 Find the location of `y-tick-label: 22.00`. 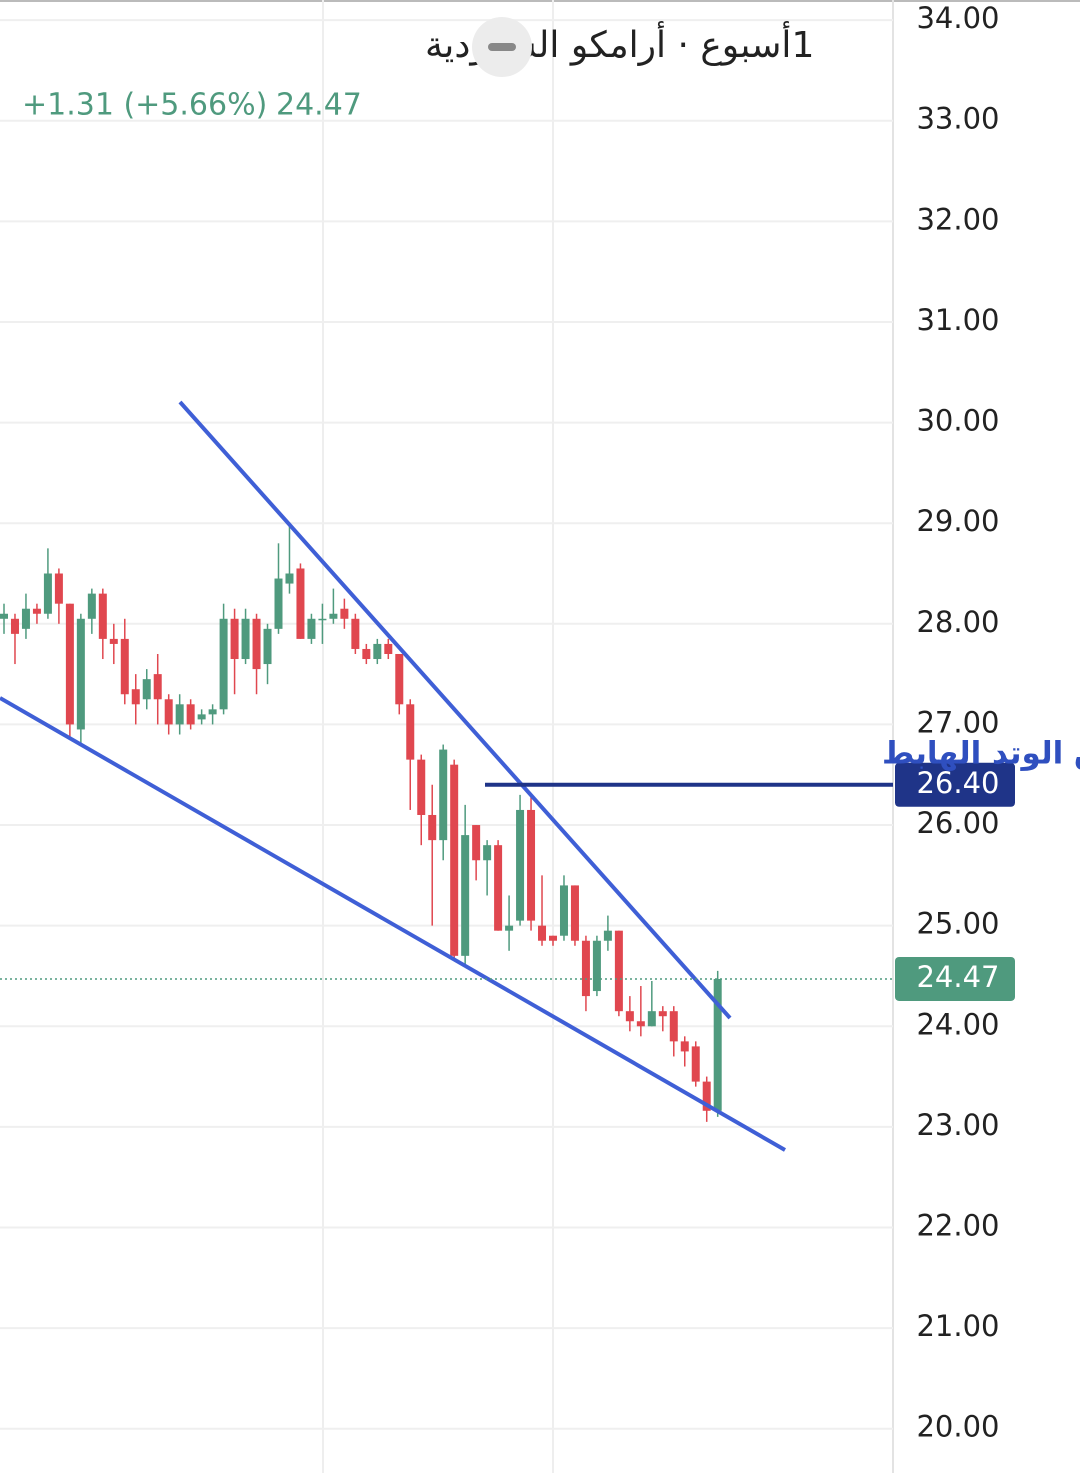

y-tick-label: 22.00 is located at coordinates (957, 1226).